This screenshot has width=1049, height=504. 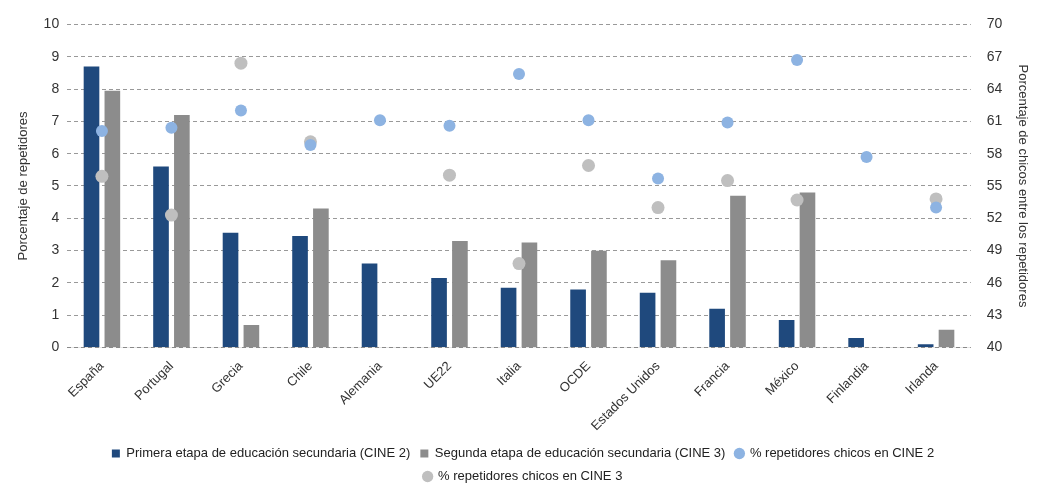 What do you see at coordinates (55, 55) in the screenshot?
I see `y-tick-label: 9` at bounding box center [55, 55].